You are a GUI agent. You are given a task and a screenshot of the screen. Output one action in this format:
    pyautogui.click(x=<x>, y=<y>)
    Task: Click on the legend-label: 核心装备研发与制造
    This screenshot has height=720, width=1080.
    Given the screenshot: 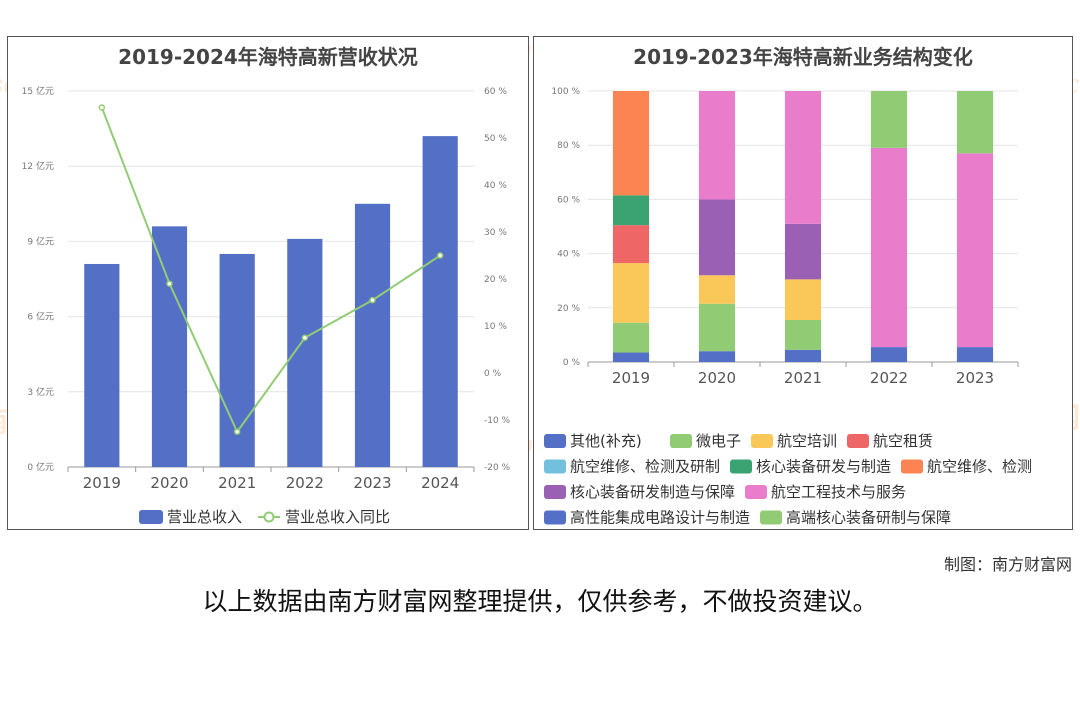 What is the action you would take?
    pyautogui.click(x=823, y=467)
    